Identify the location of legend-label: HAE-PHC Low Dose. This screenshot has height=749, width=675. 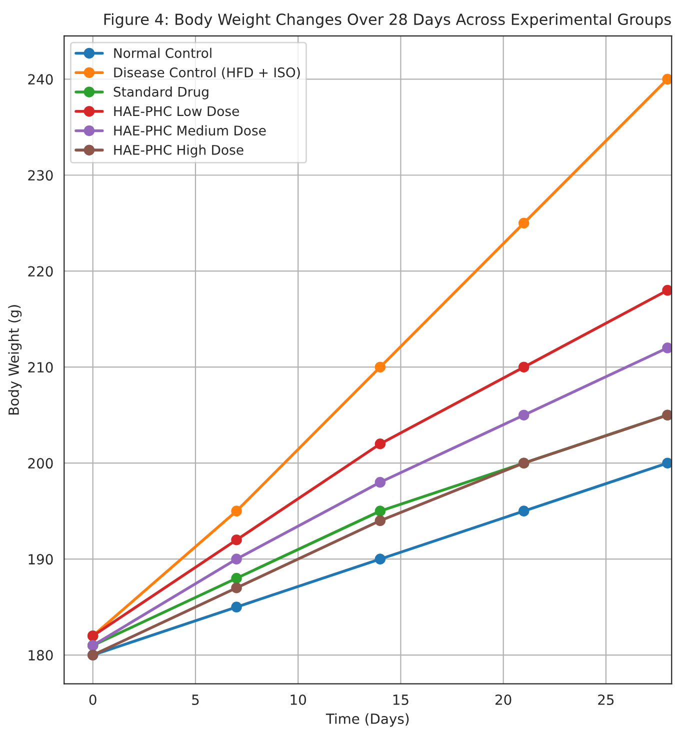
(176, 111).